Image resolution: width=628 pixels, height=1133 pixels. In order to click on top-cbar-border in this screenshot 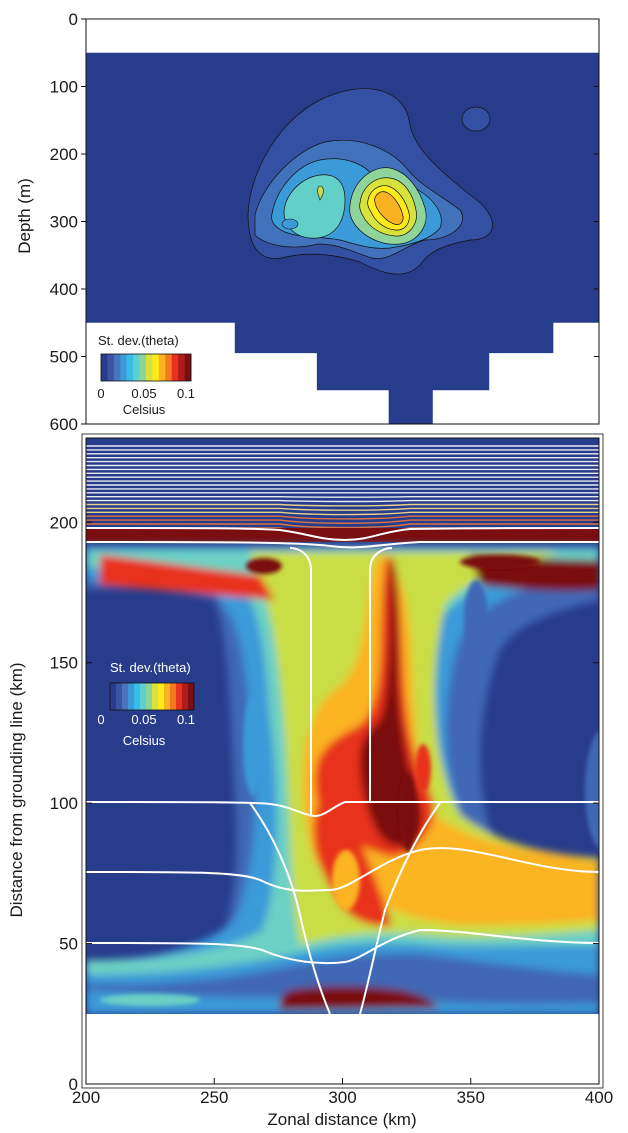, I will do `click(146, 367)`.